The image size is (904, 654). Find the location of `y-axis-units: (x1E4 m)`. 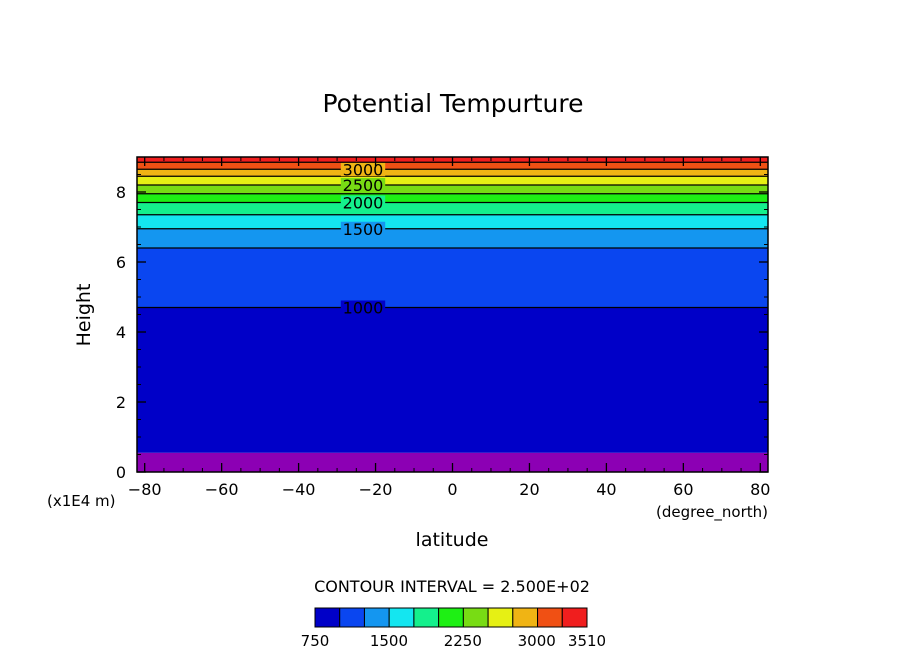

y-axis-units: (x1E4 m) is located at coordinates (81, 501).